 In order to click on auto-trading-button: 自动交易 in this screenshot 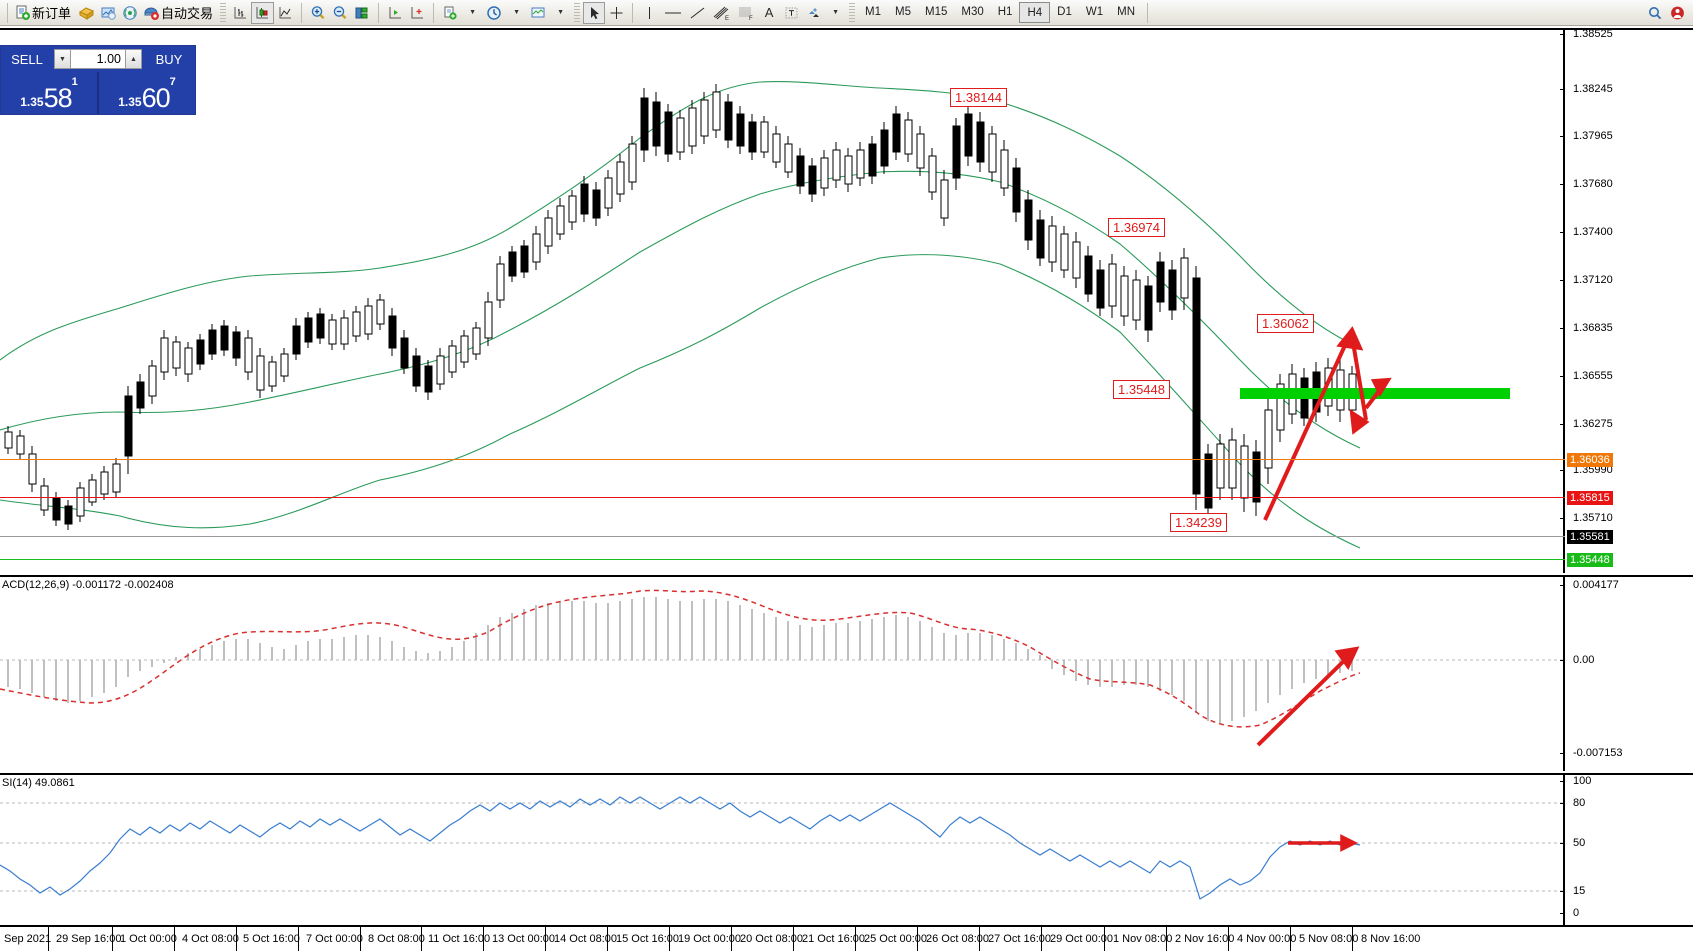, I will do `click(179, 13)`.